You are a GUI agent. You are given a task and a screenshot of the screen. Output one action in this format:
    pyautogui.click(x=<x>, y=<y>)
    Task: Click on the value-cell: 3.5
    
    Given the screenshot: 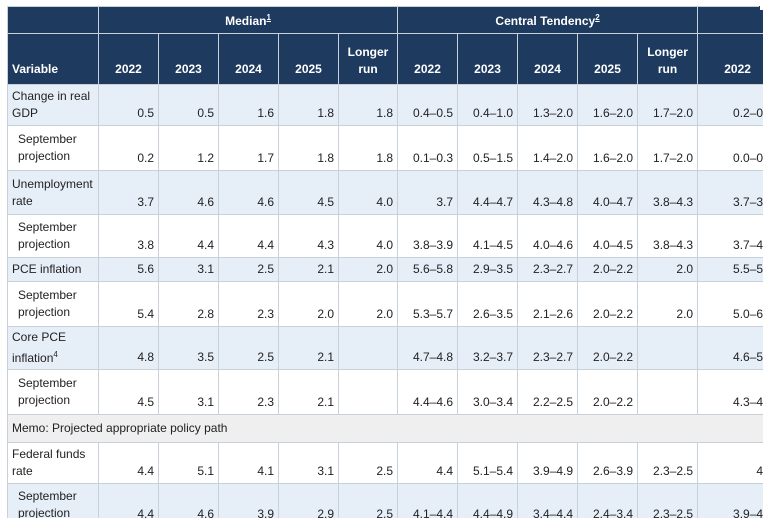 What is the action you would take?
    pyautogui.click(x=188, y=348)
    